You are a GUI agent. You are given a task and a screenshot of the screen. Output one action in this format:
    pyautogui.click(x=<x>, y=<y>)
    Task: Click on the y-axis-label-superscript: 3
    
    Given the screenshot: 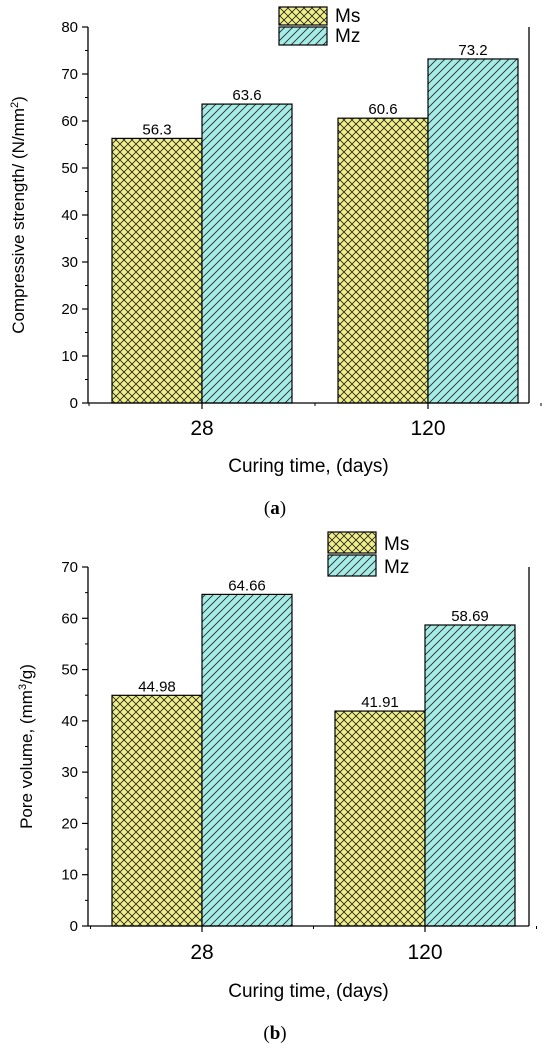 What is the action you would take?
    pyautogui.click(x=23, y=687)
    